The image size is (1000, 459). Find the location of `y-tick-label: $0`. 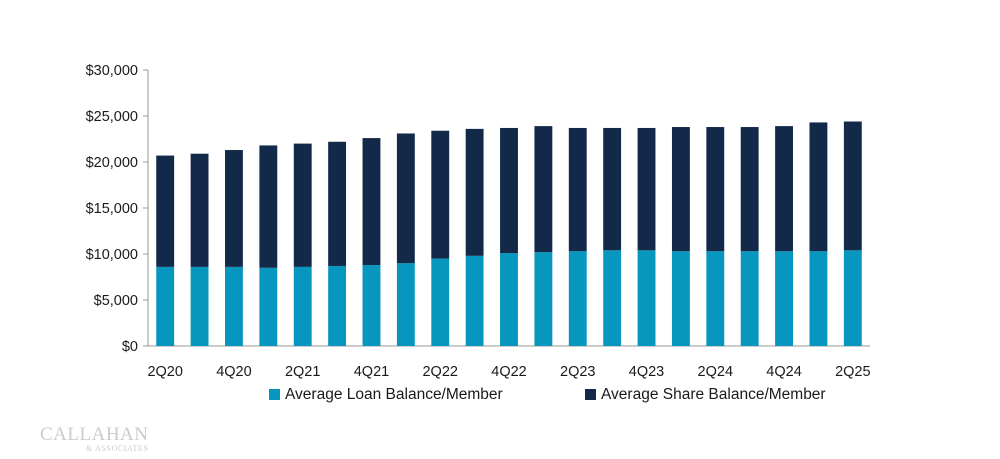

y-tick-label: $0 is located at coordinates (130, 347).